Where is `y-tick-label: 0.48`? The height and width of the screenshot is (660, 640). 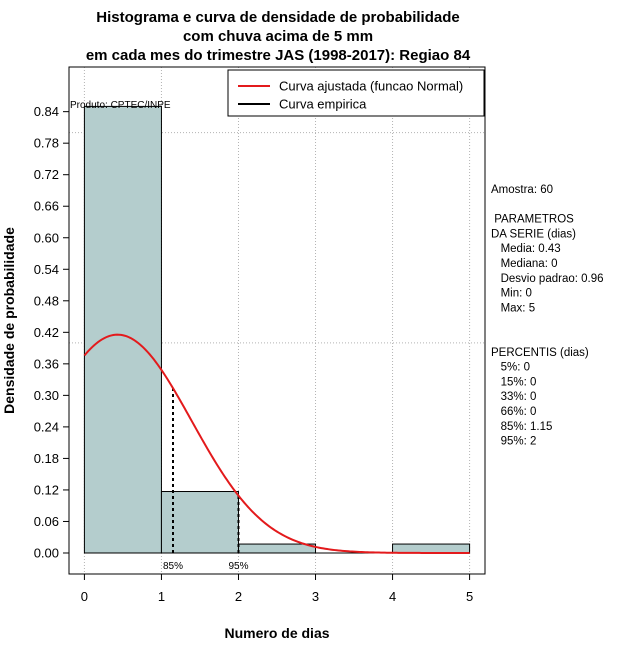 y-tick-label: 0.48 is located at coordinates (46, 300).